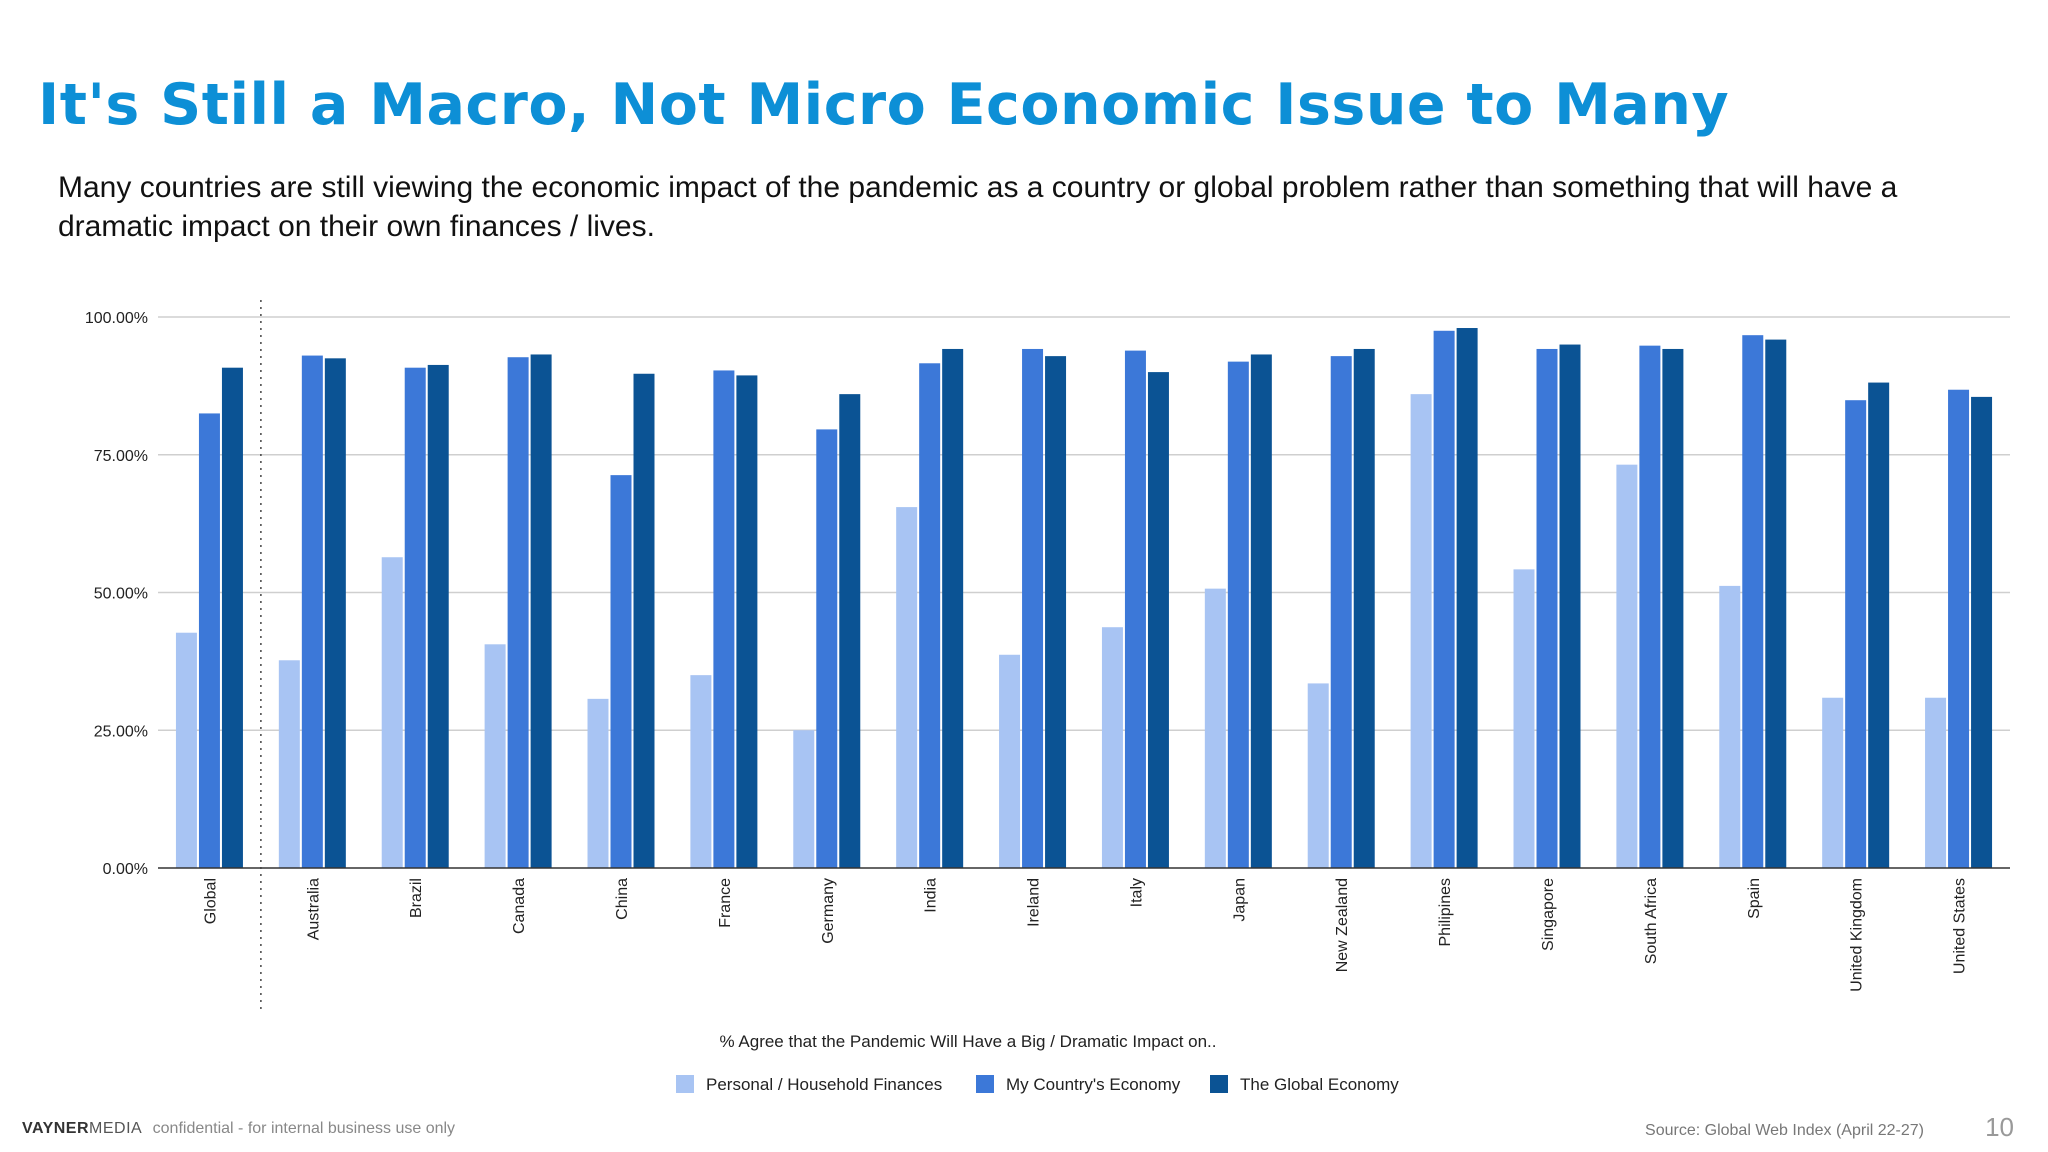  Describe the element at coordinates (56, 1128) in the screenshot. I see `brand-logo-bold: VAYNER` at that location.